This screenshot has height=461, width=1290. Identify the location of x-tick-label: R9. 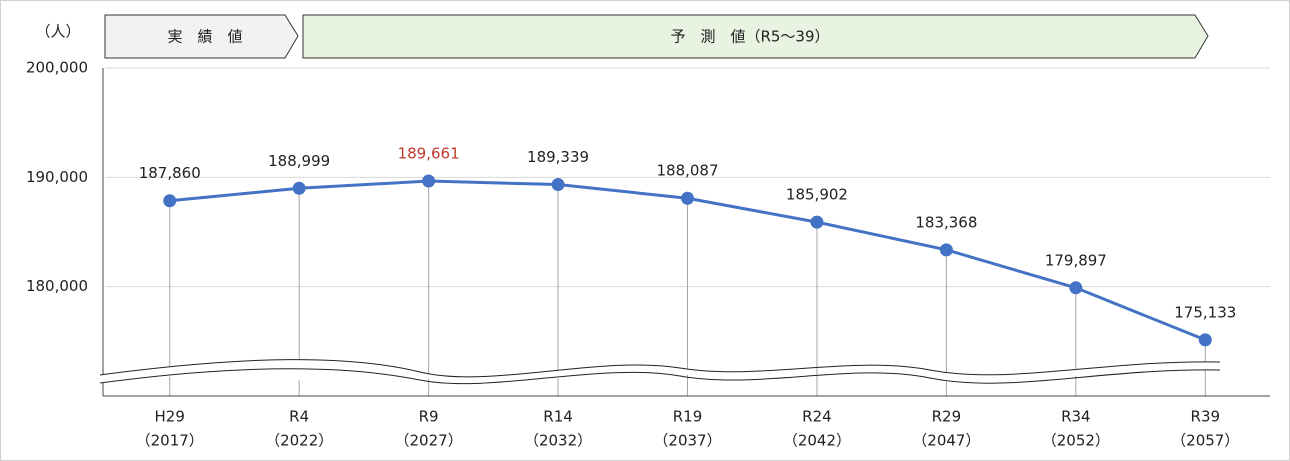
(429, 417).